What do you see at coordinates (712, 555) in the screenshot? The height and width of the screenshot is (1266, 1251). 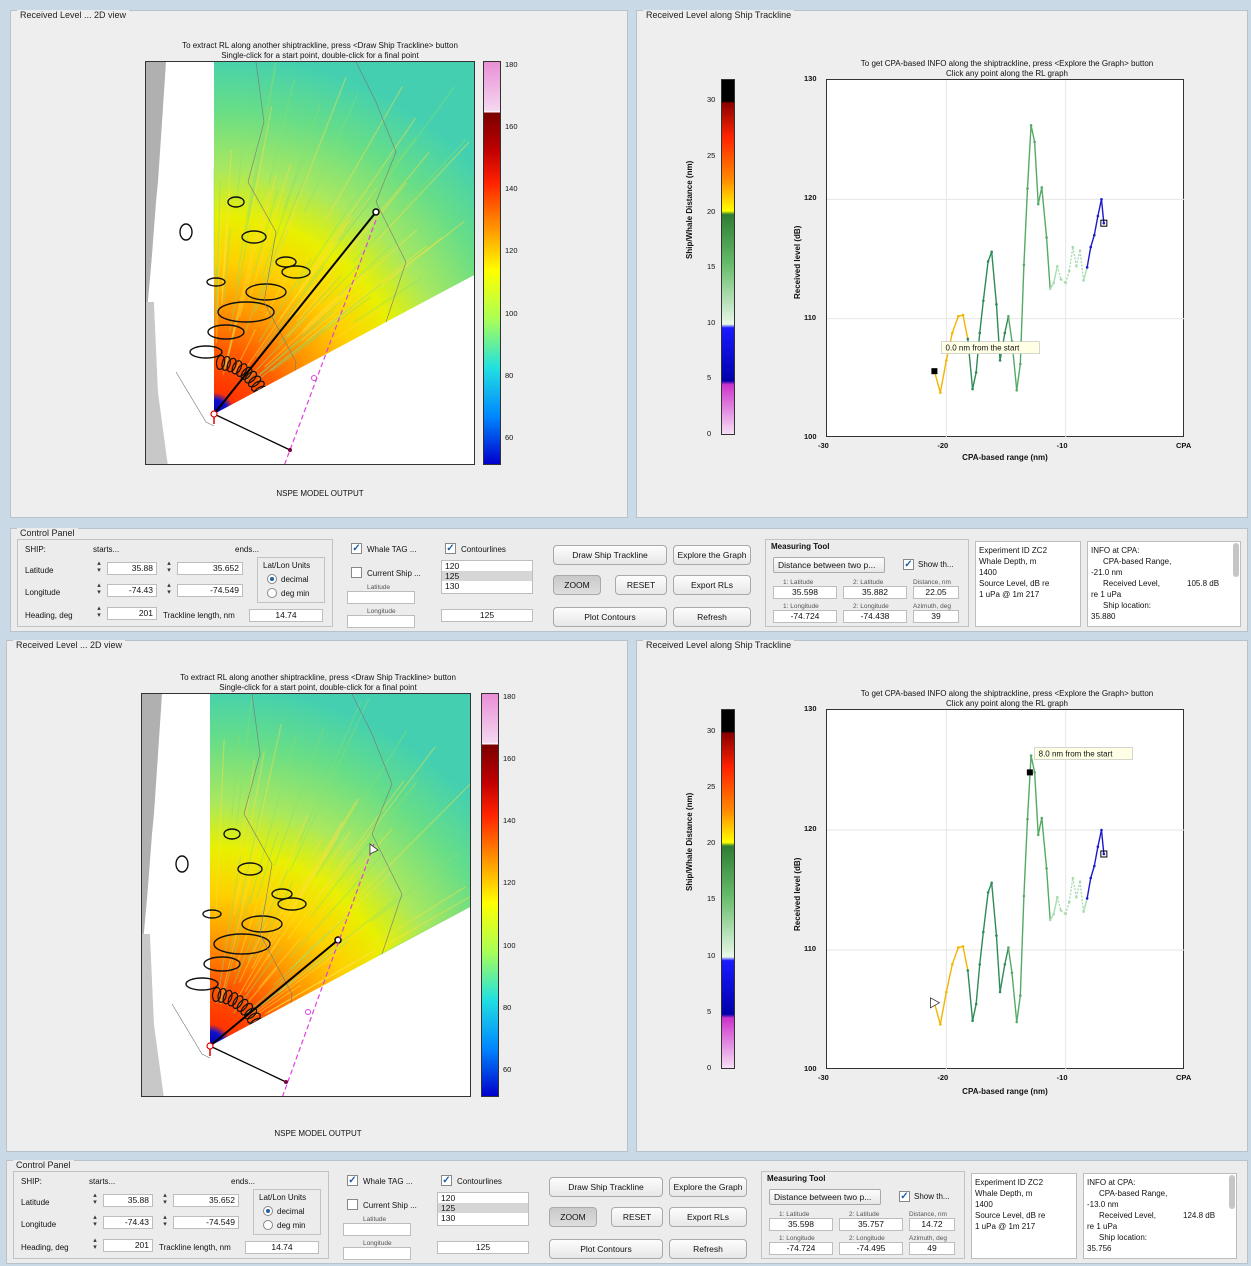 I see `explore-graph-button: Explore the Graph` at bounding box center [712, 555].